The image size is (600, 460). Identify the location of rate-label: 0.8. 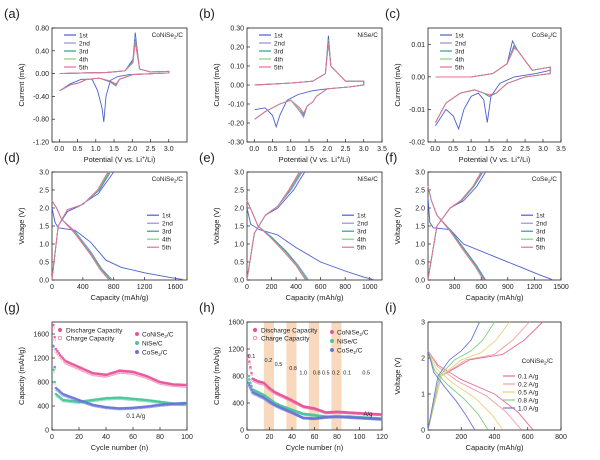
(317, 373).